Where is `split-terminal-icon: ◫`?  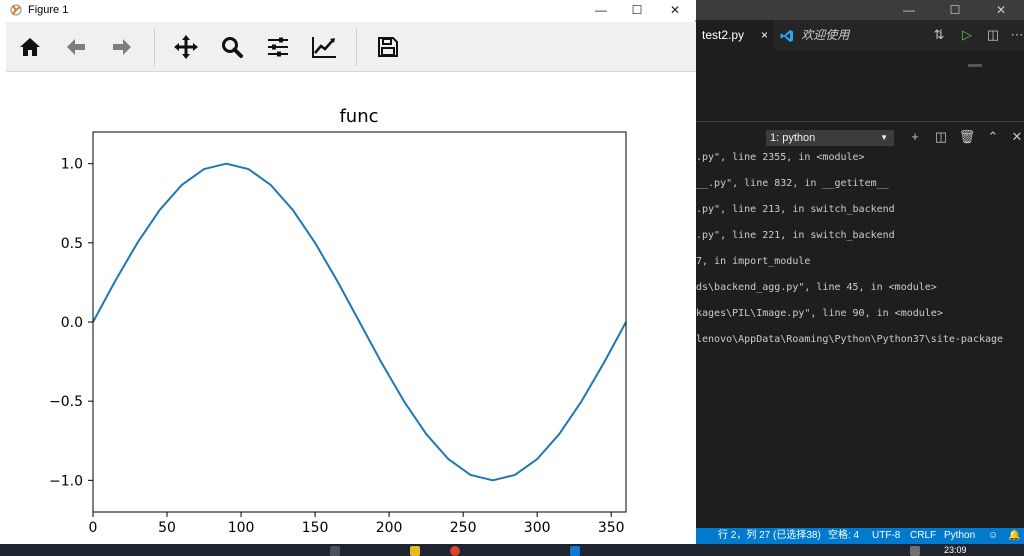 split-terminal-icon: ◫ is located at coordinates (941, 136).